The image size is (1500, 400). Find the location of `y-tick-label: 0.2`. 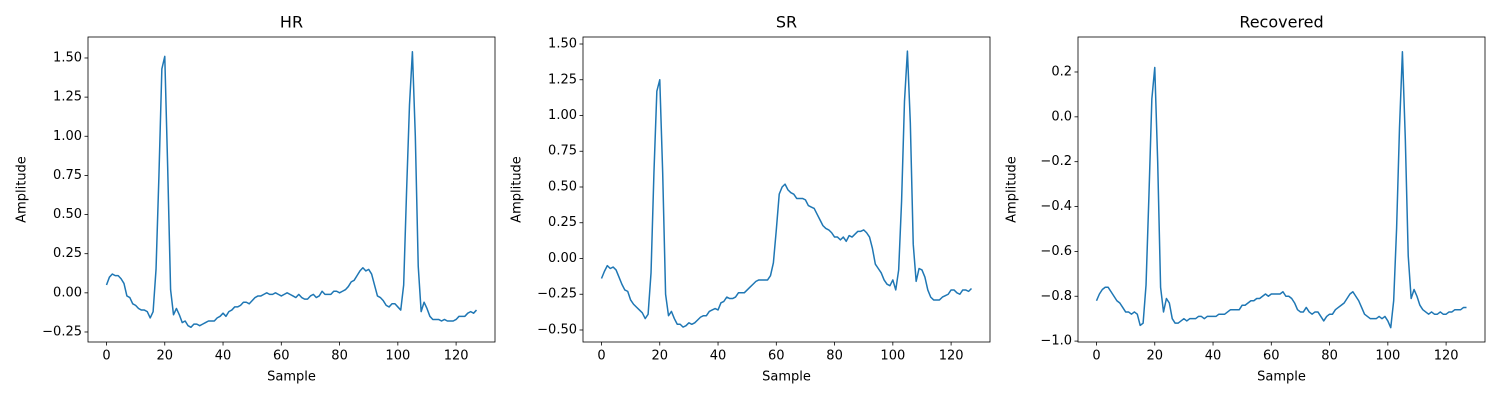

y-tick-label: 0.2 is located at coordinates (1061, 71).